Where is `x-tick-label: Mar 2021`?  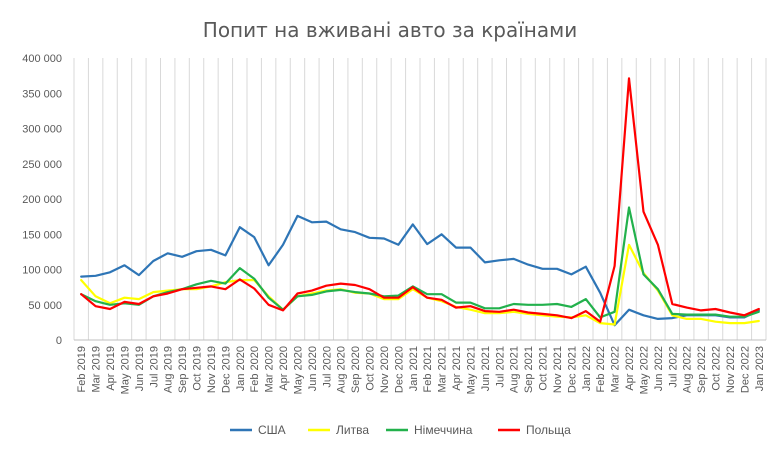 x-tick-label: Mar 2021 is located at coordinates (443, 369).